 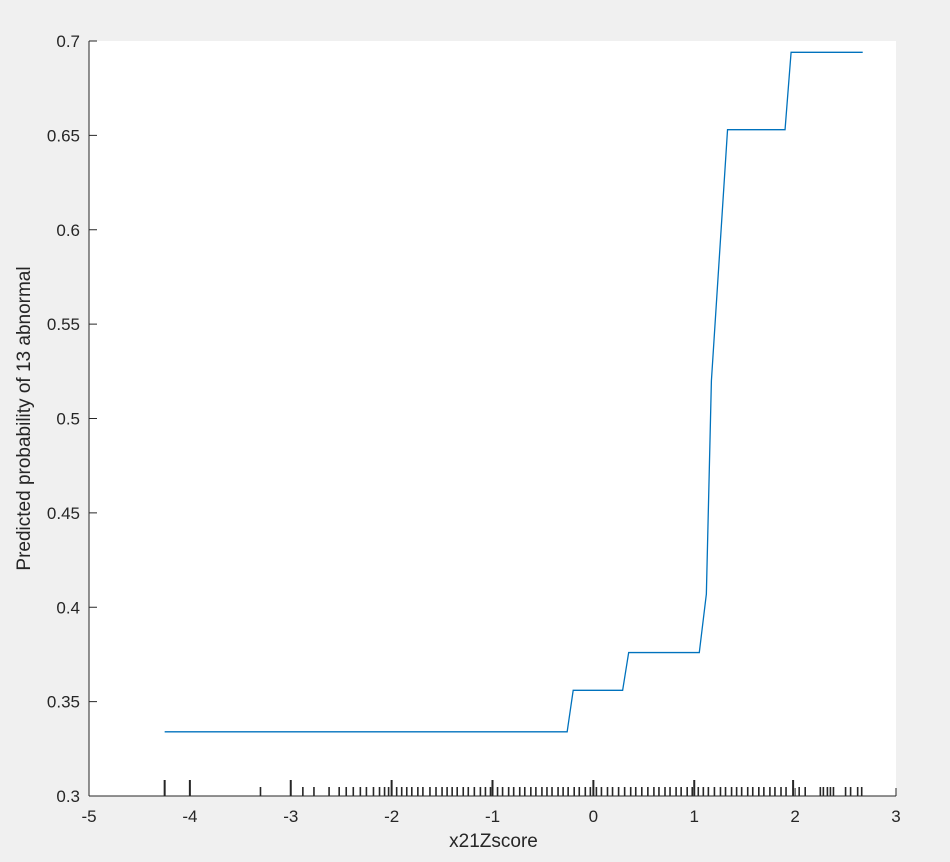 What do you see at coordinates (68, 419) in the screenshot?
I see `y-tick-label: 0.5` at bounding box center [68, 419].